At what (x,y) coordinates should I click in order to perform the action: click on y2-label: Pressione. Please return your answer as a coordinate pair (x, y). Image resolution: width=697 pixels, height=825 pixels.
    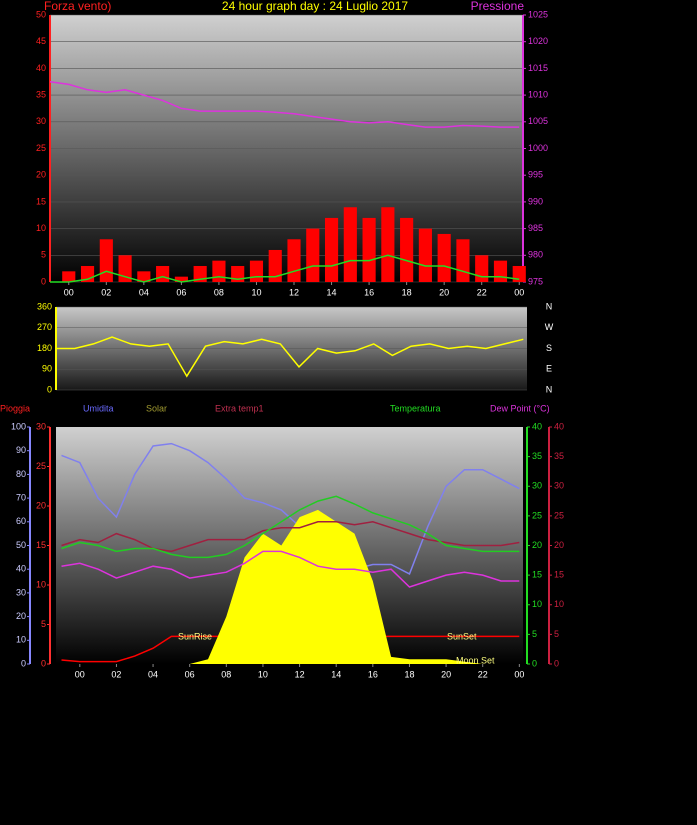
    Looking at the image, I should click on (498, 6).